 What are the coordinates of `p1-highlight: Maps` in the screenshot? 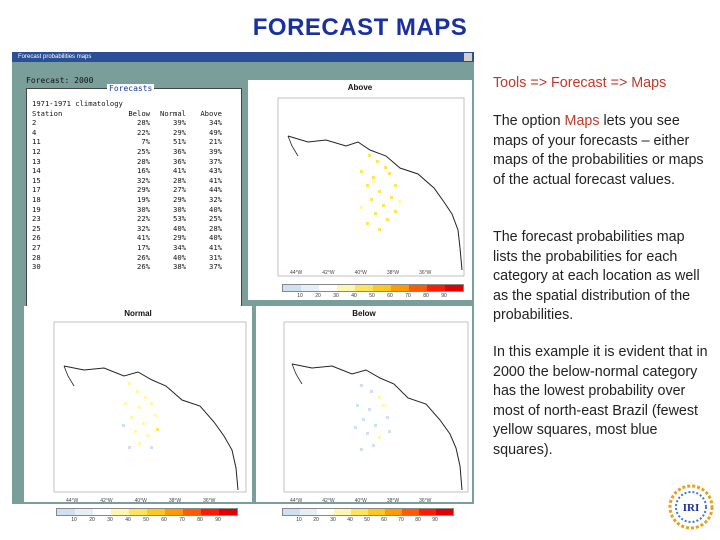 It's located at (582, 121).